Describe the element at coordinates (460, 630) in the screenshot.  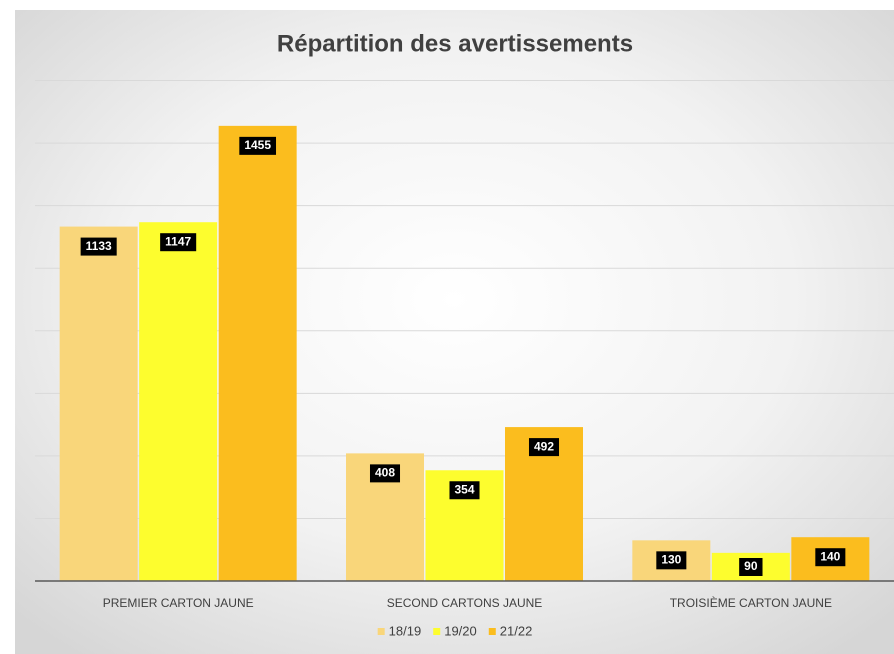
I see `legend-label: 19/20` at that location.